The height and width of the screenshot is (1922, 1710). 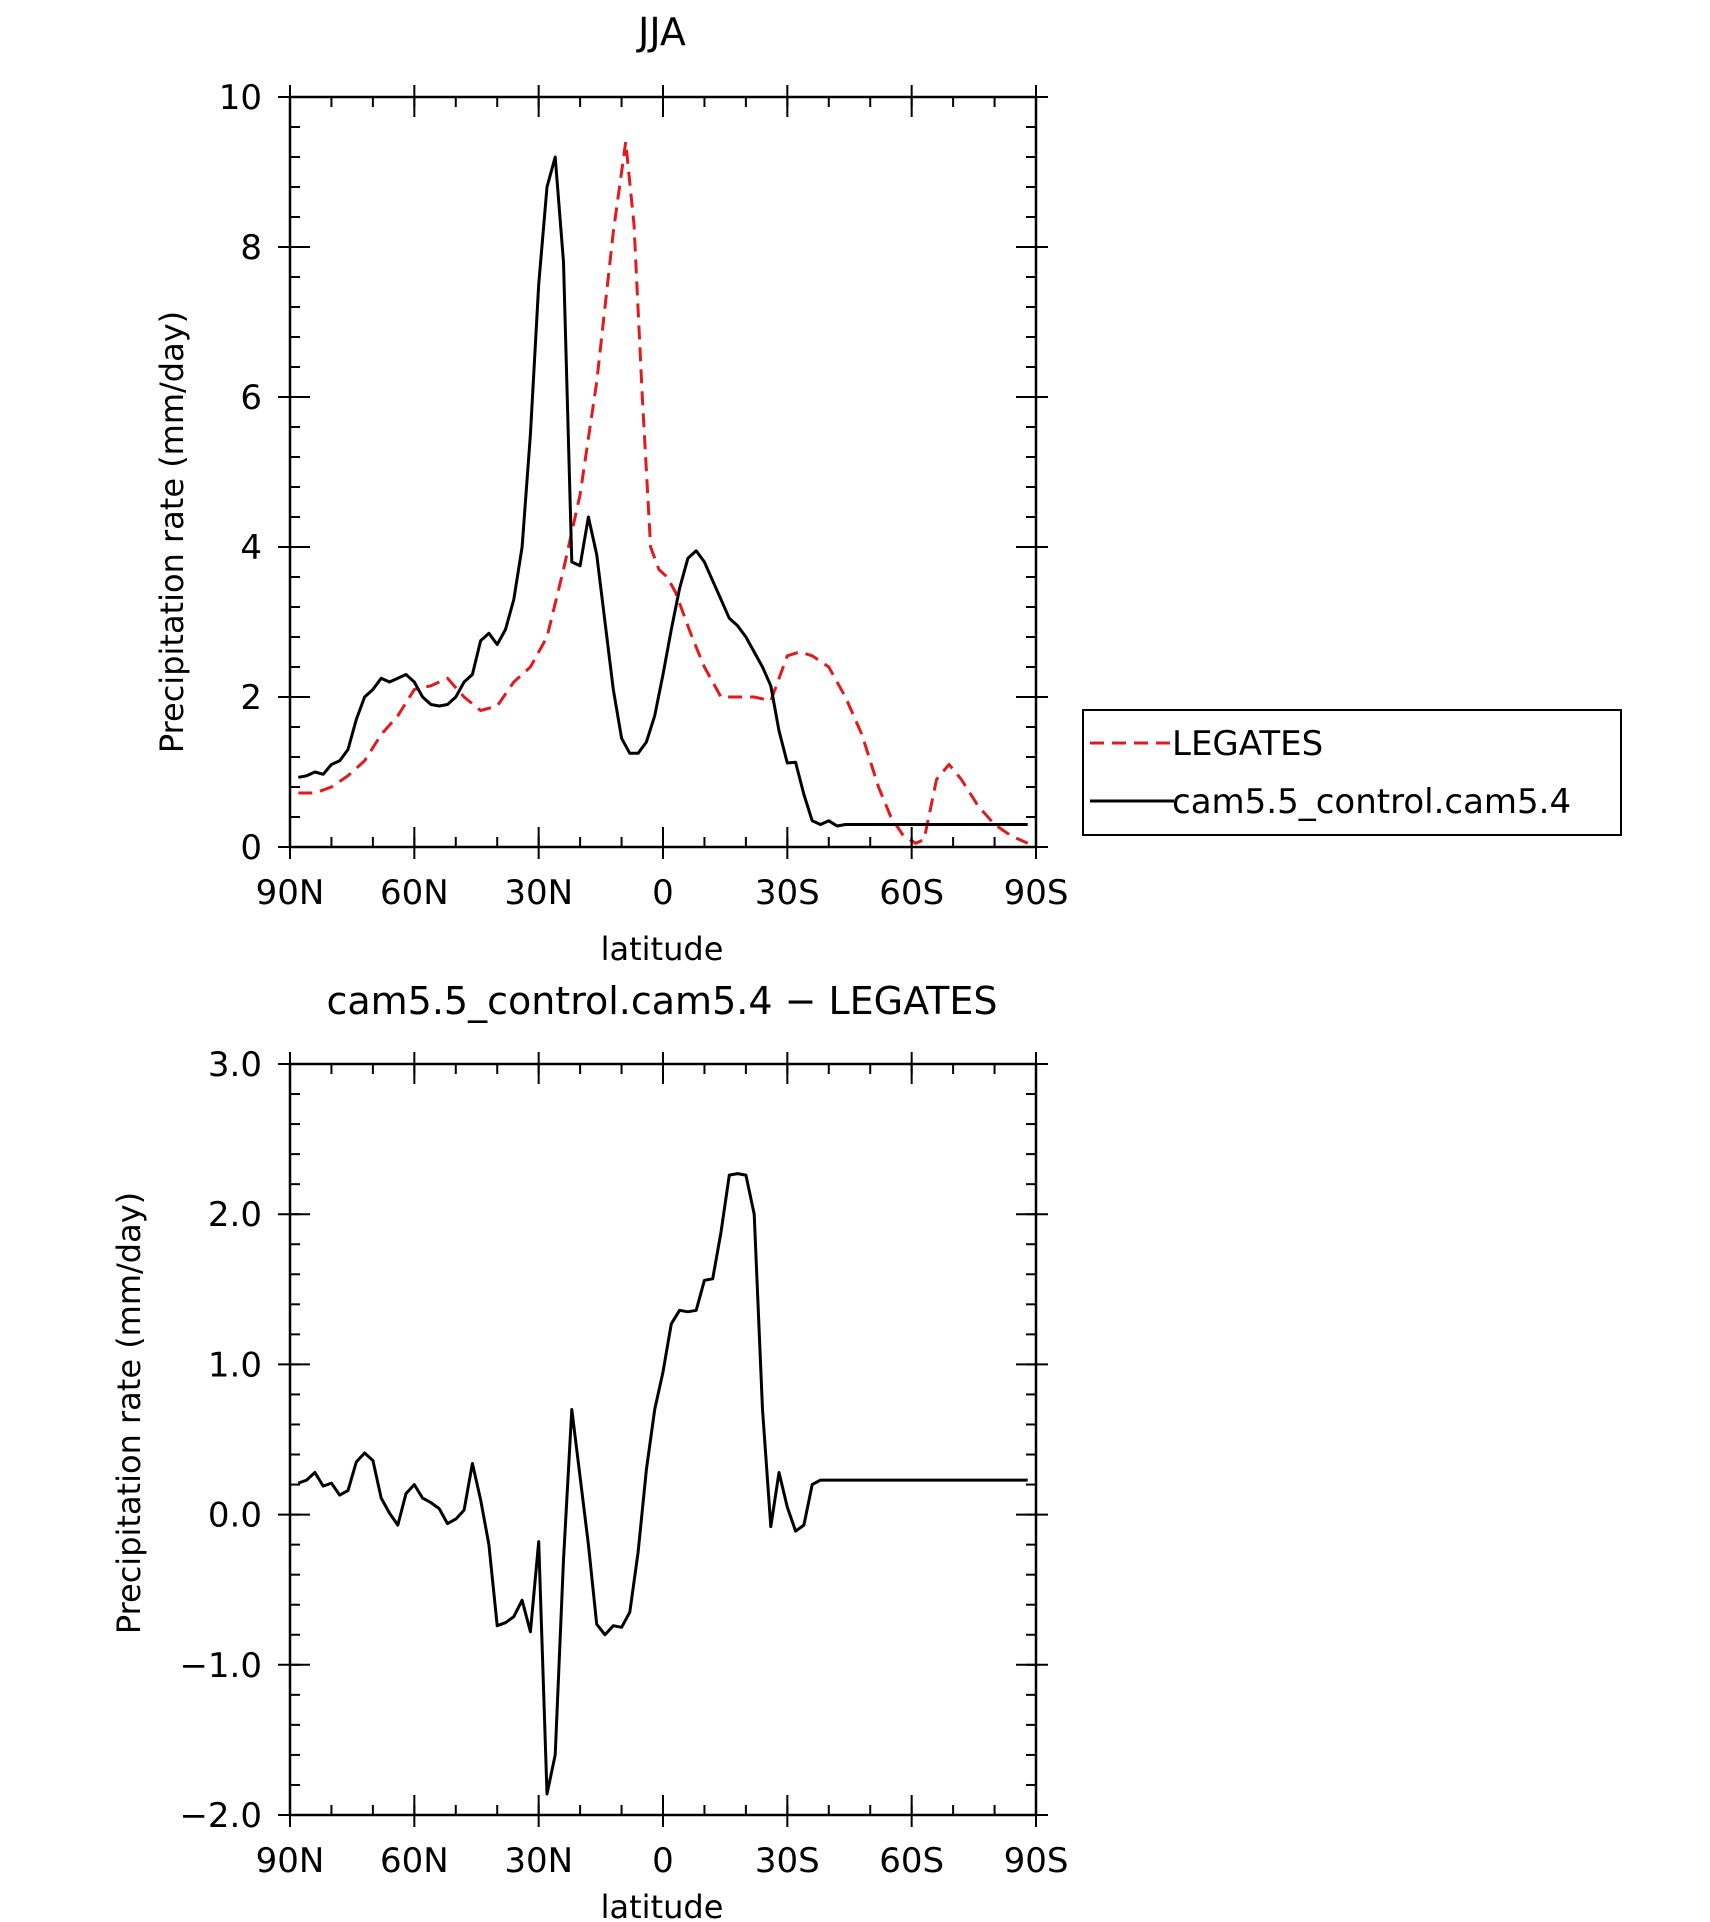 I want to click on legend-label-cam: cam5.5_control.cam5.4, so click(x=1371, y=802).